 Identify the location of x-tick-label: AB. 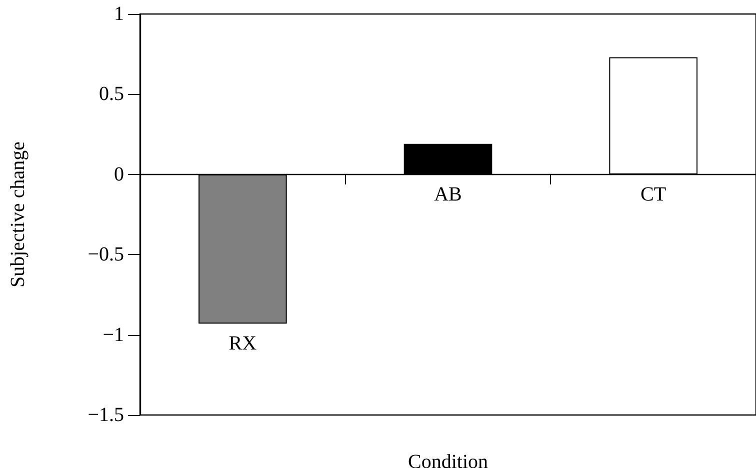
(448, 194).